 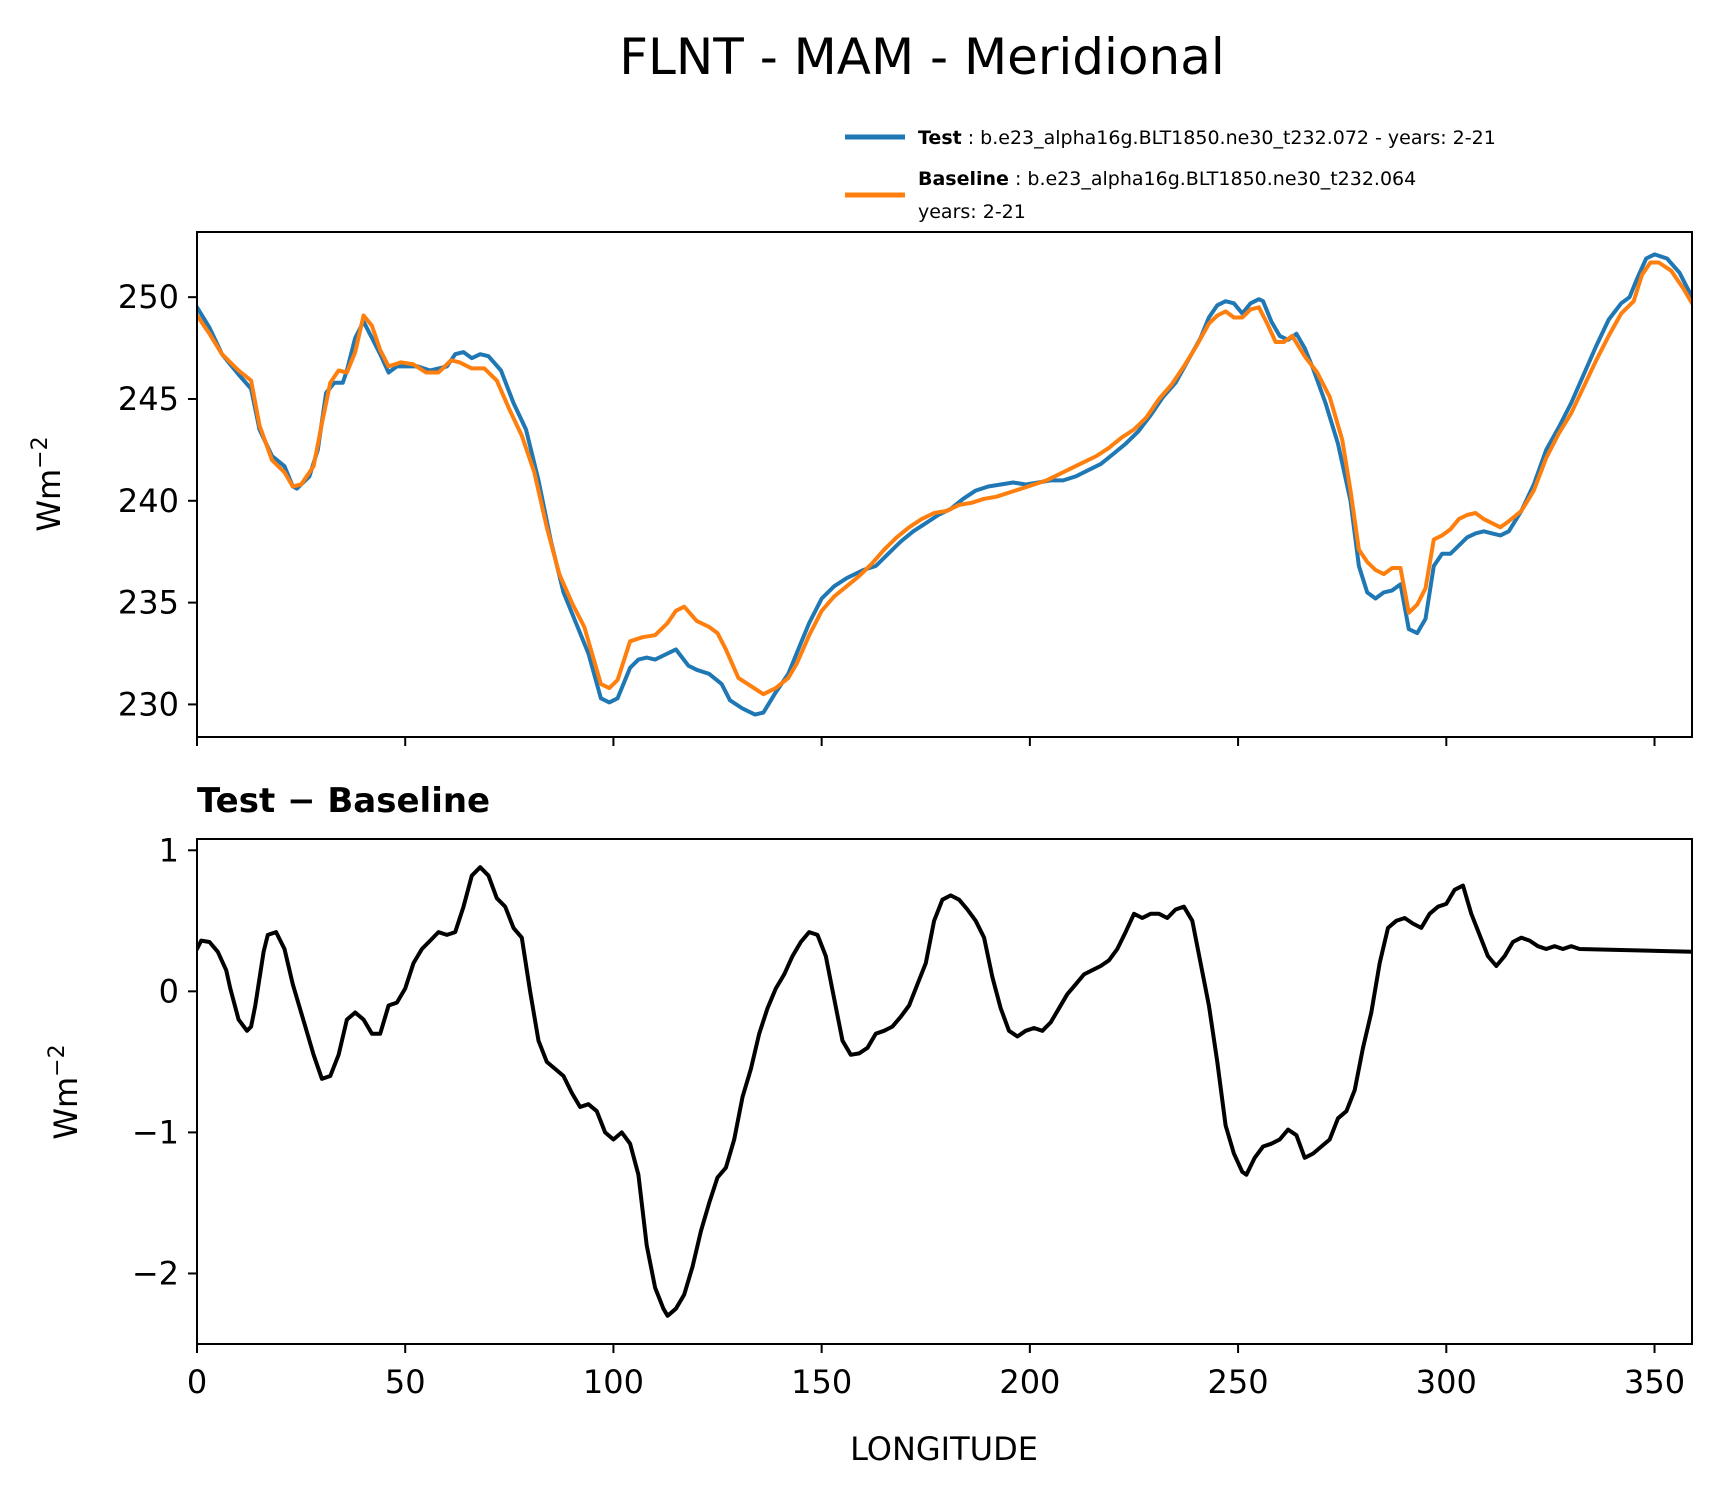 What do you see at coordinates (197, 1382) in the screenshot?
I see `bottom-xtick-label: 0` at bounding box center [197, 1382].